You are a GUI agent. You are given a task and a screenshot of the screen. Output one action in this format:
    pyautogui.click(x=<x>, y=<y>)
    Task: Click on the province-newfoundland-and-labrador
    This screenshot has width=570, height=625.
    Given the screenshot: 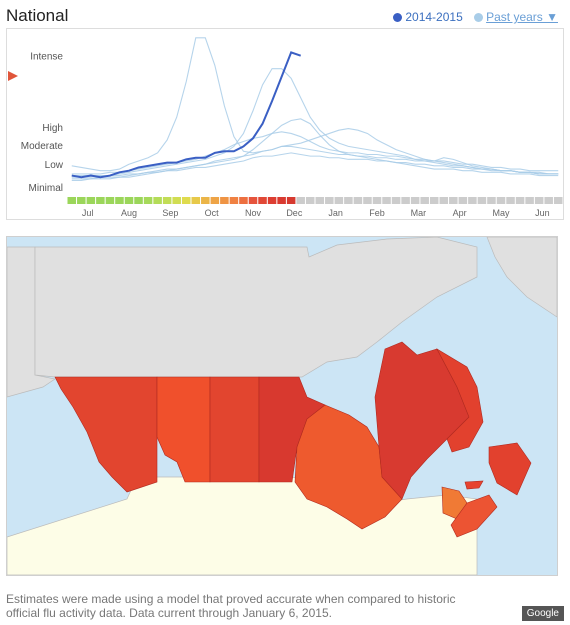 What is the action you would take?
    pyautogui.click(x=484, y=422)
    